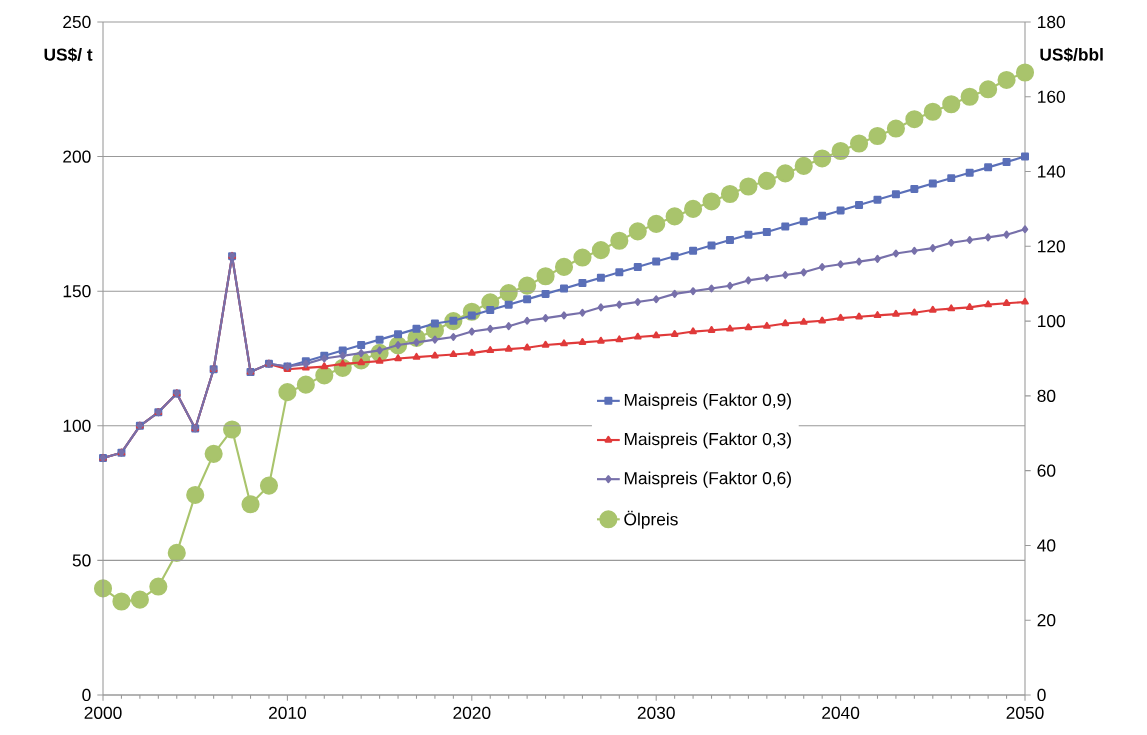 The width and height of the screenshot is (1147, 735). Describe the element at coordinates (707, 479) in the screenshot. I see `legend-label: Maispreis (Faktor 0,6)` at that location.